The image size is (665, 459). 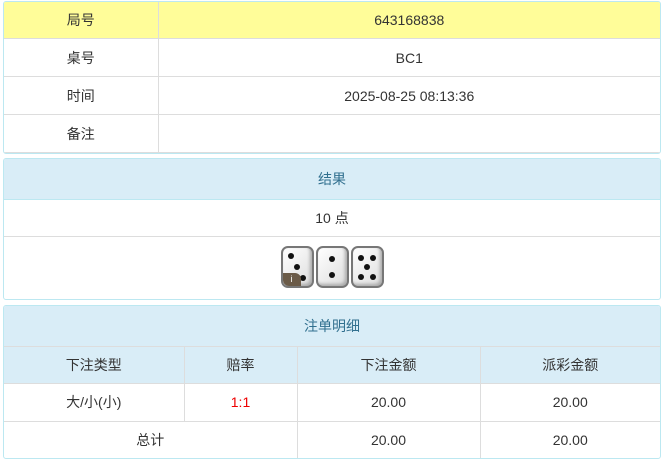 I want to click on value: 2025-08-25 08:13:36, so click(x=408, y=96).